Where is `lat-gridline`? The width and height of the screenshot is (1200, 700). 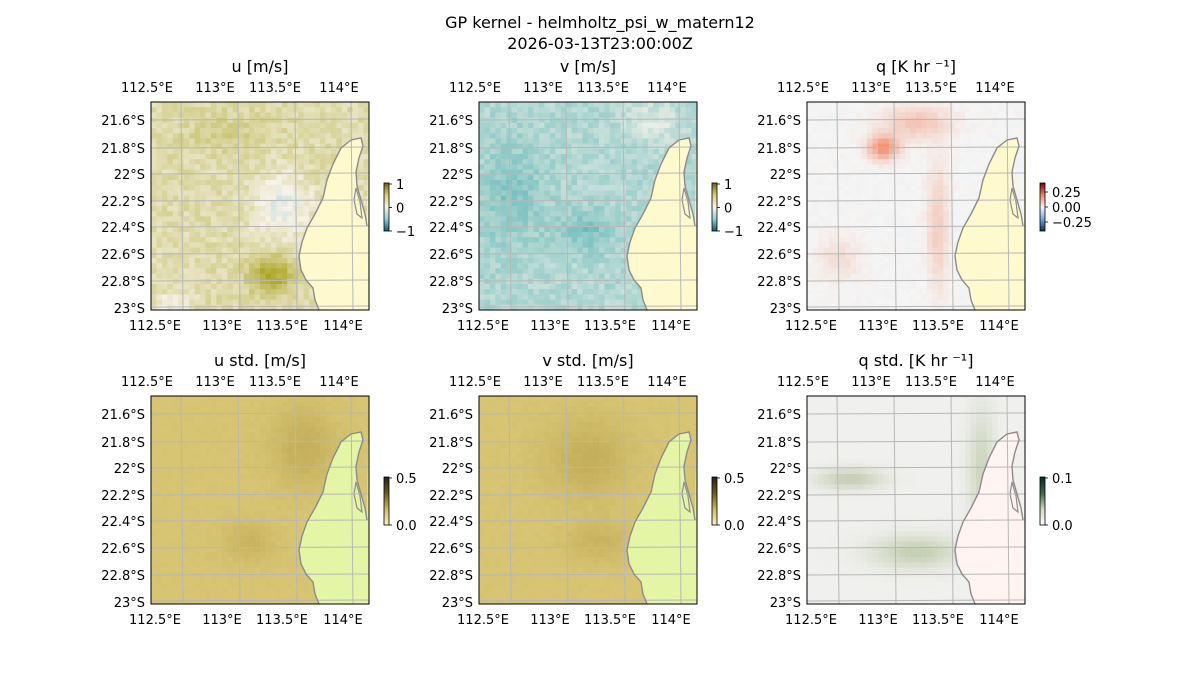 lat-gridline is located at coordinates (260, 306).